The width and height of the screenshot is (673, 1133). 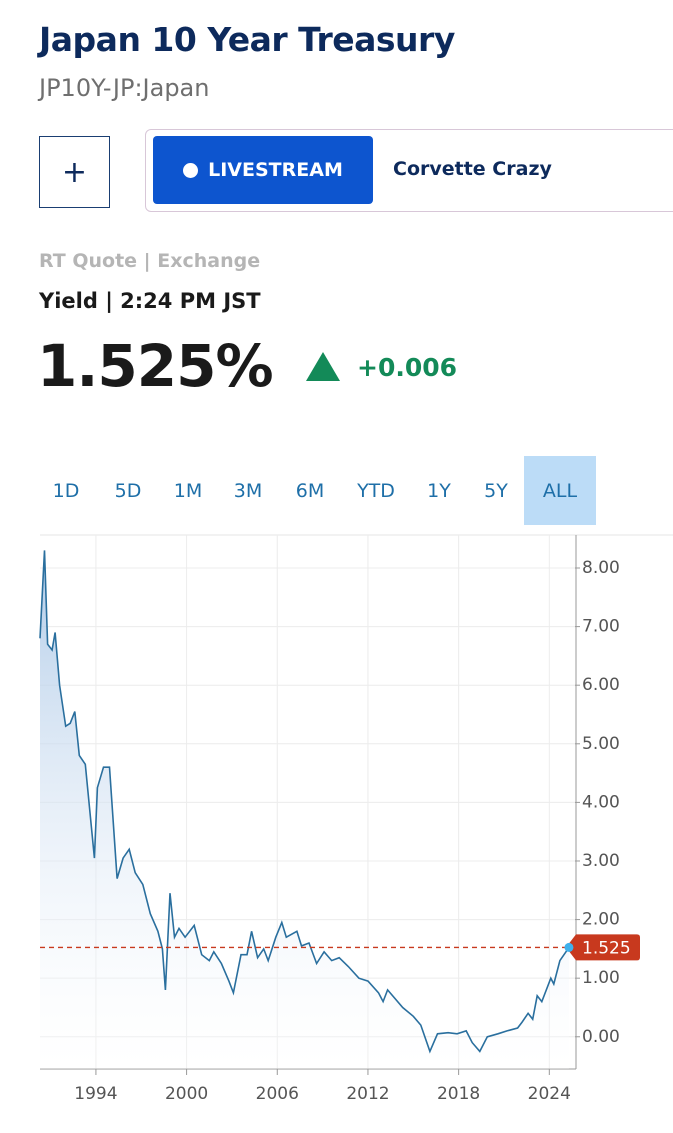 I want to click on quote-label: Yield | 2:24 PM JST, so click(x=150, y=301).